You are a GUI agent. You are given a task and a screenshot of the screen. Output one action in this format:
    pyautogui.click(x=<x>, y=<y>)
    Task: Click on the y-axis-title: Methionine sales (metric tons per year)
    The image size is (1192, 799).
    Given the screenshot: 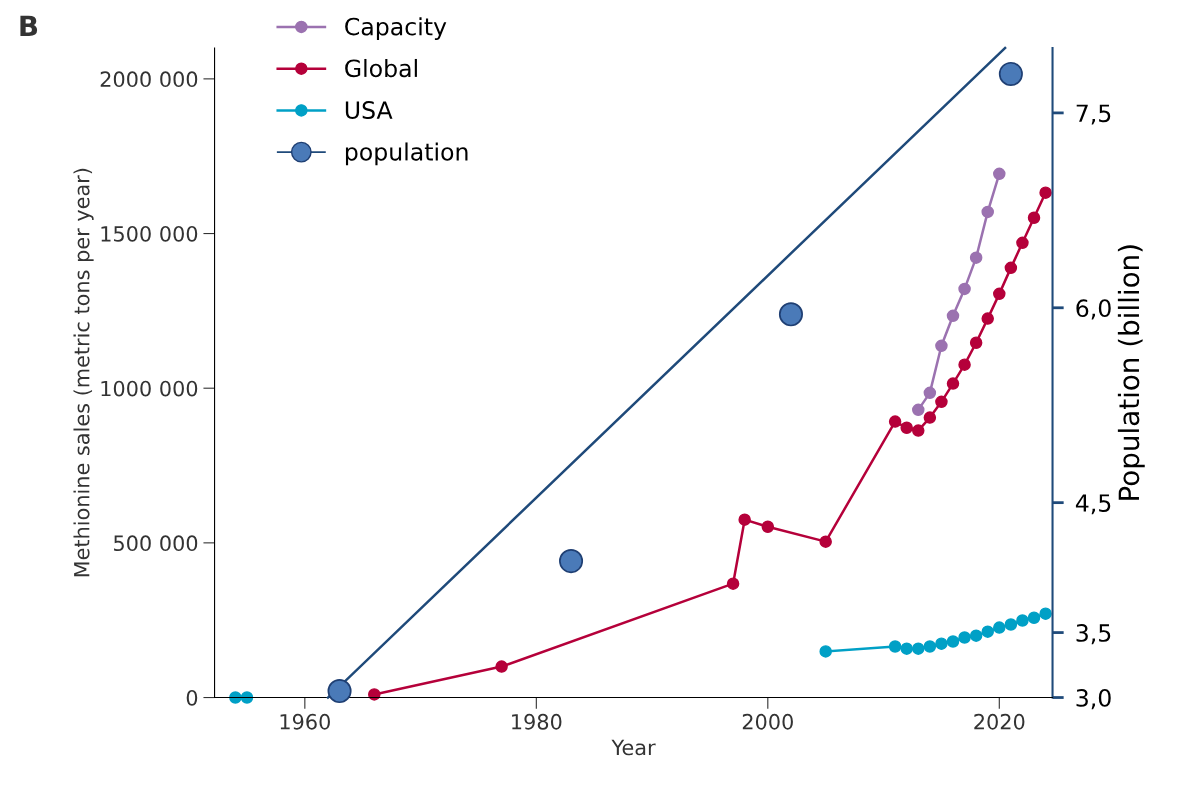 What is the action you would take?
    pyautogui.click(x=83, y=372)
    